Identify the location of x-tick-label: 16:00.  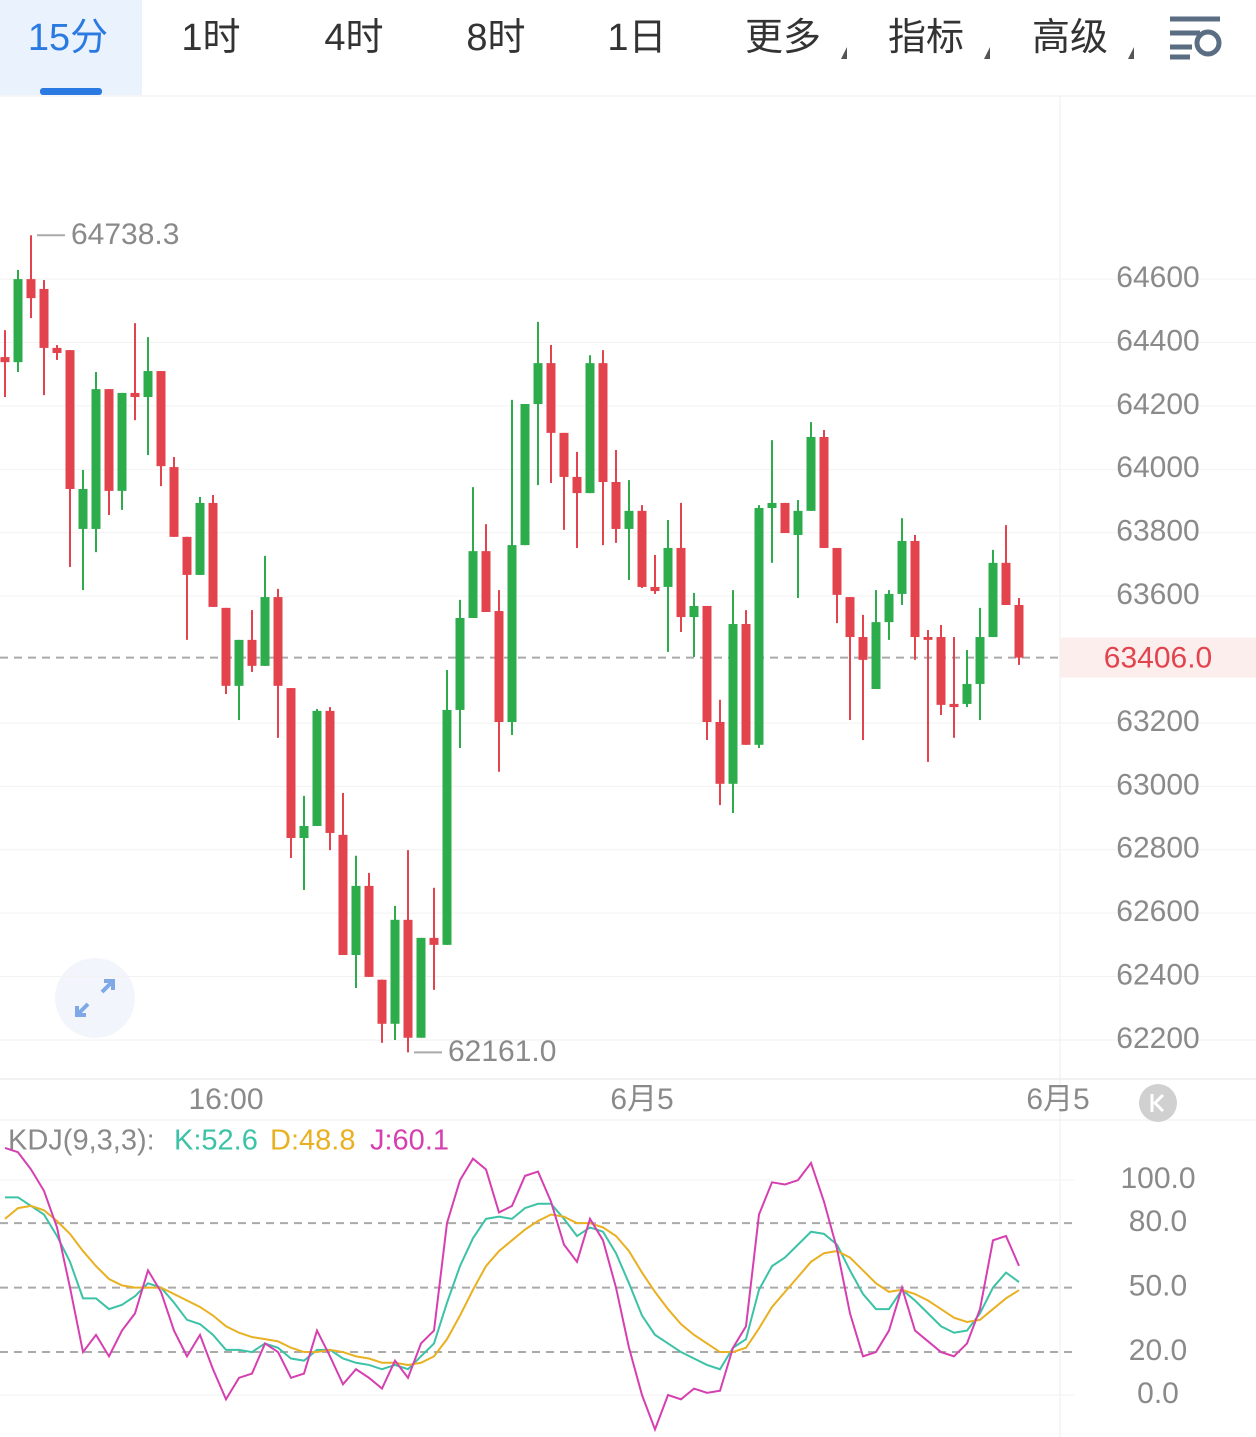
(225, 1099).